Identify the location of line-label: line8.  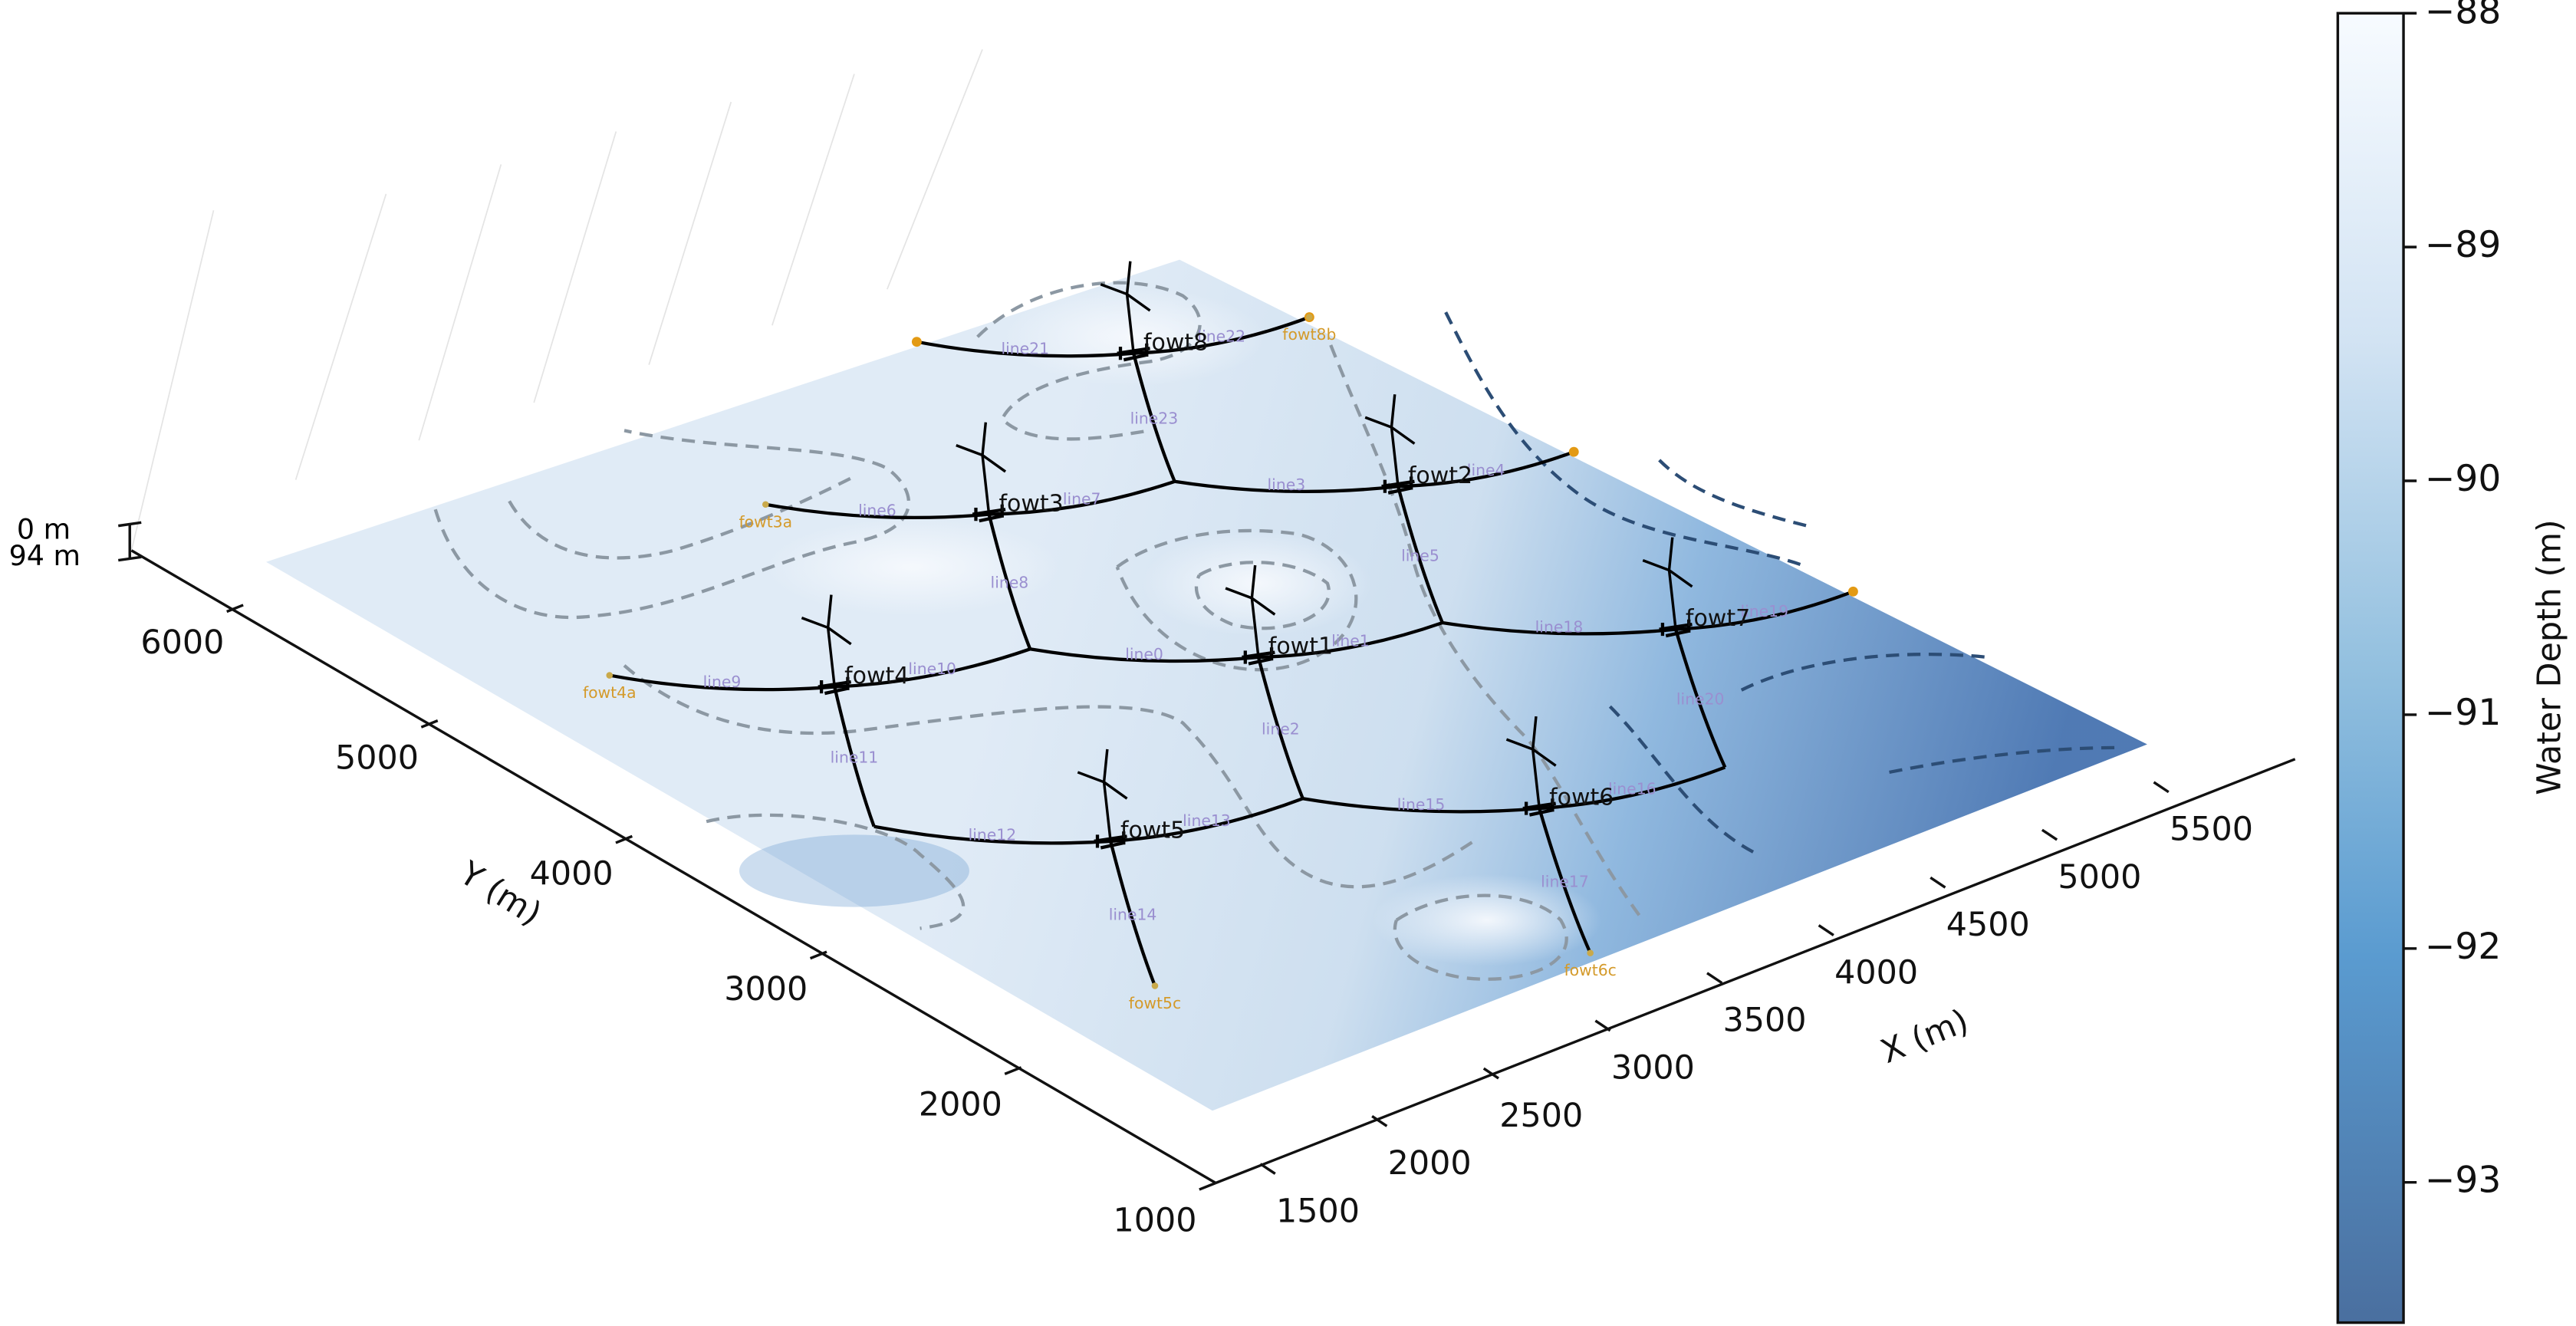
(1010, 583).